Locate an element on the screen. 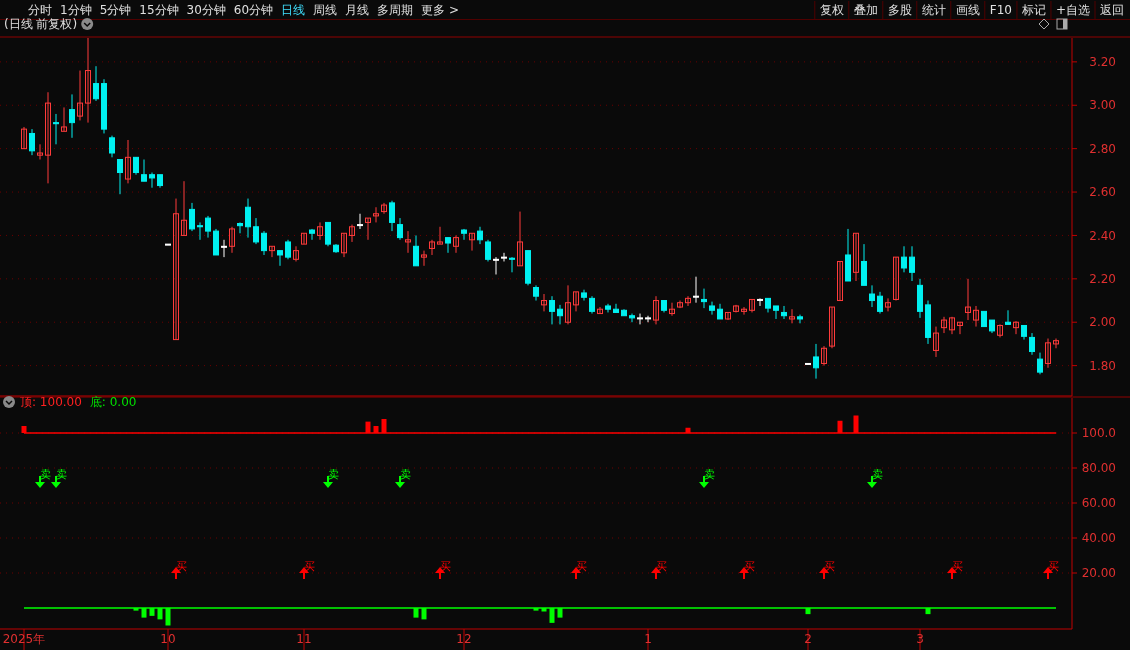  y-tick-label: 60.00 is located at coordinates (1098, 503).